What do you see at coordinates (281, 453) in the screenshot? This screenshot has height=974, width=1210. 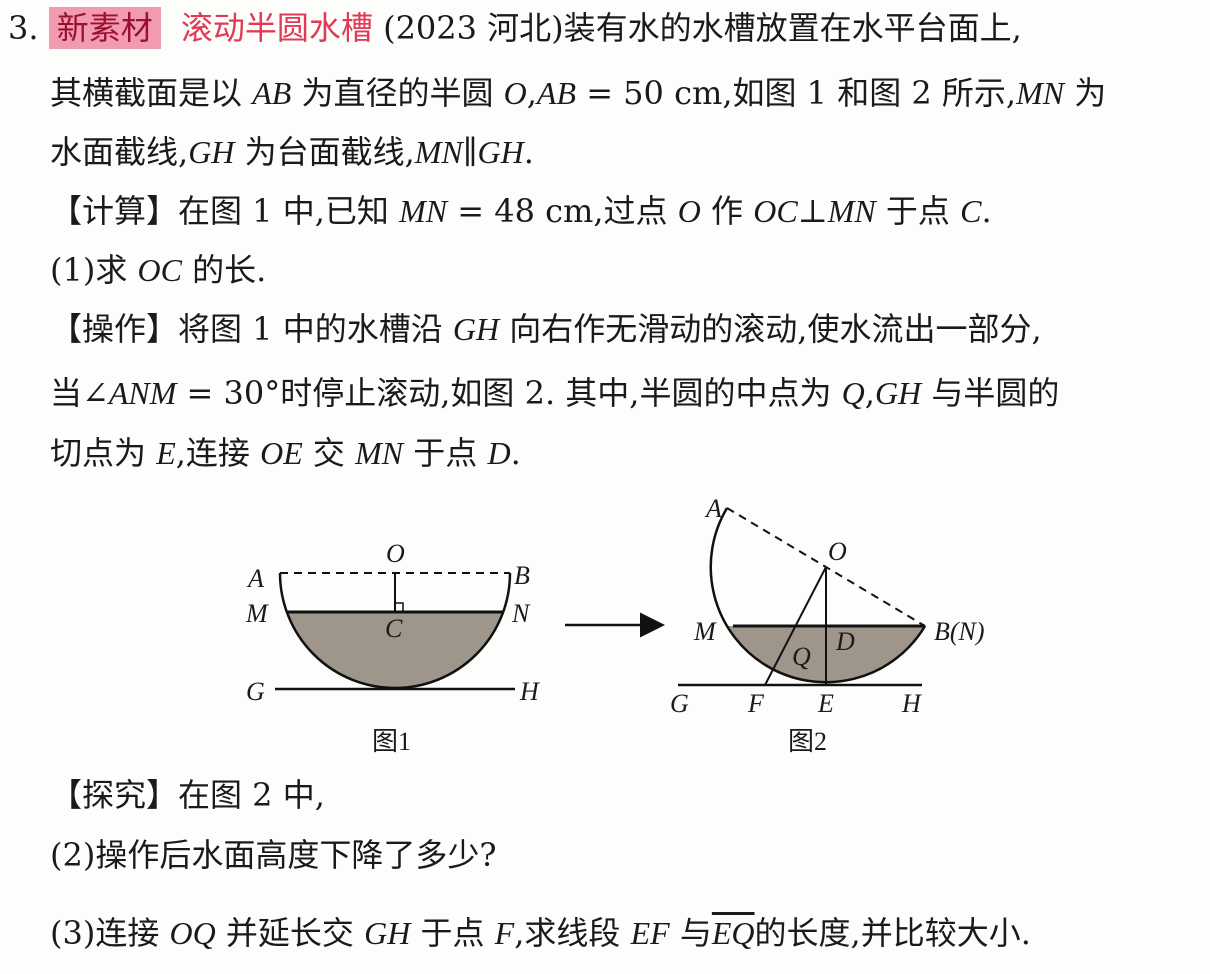 I see `math-symbol: OE` at bounding box center [281, 453].